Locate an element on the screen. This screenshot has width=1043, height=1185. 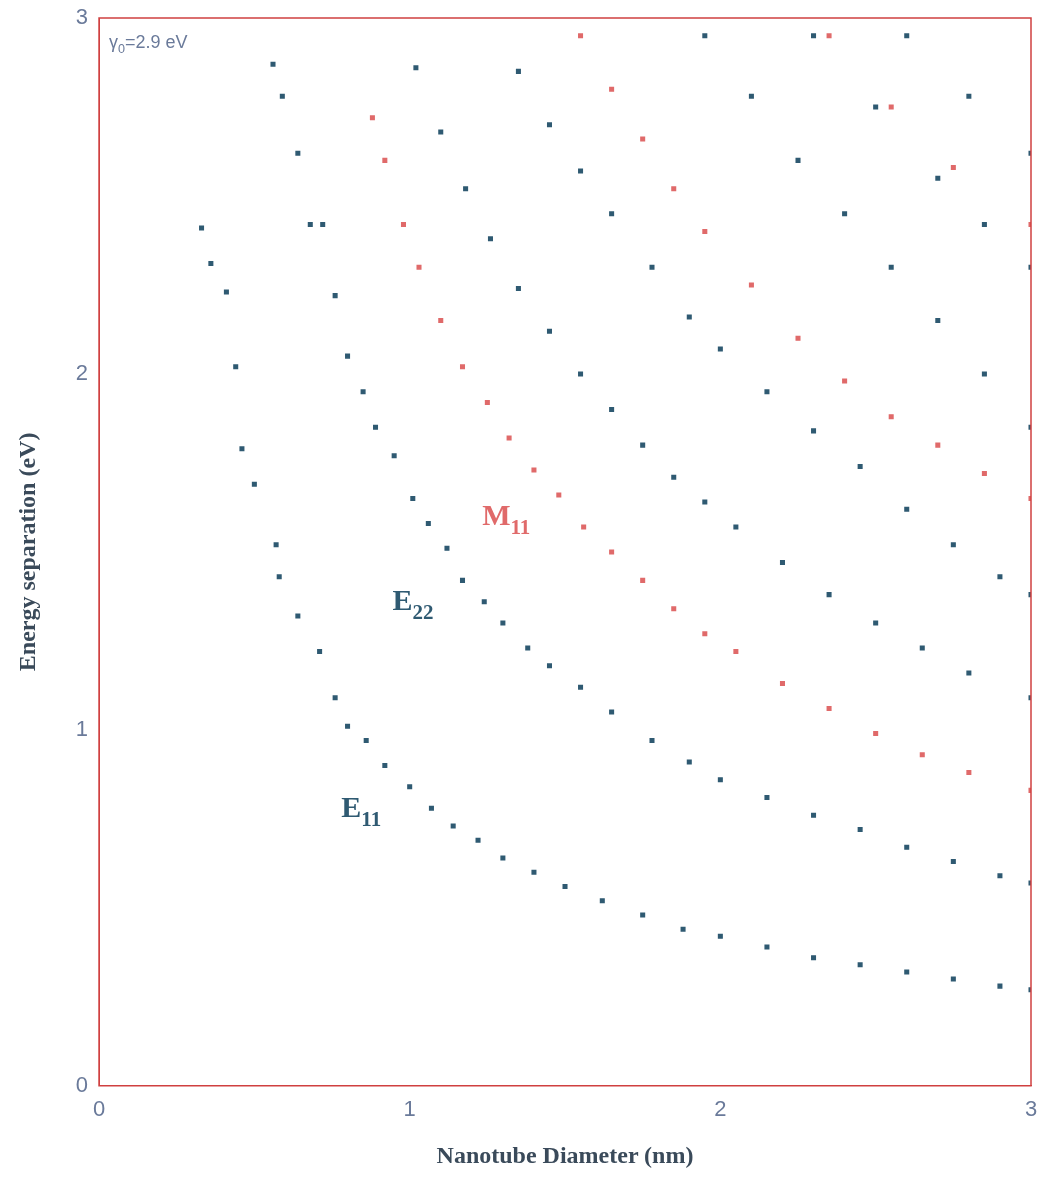
y-axis-title: Energy separation (eV) is located at coordinates (26, 552).